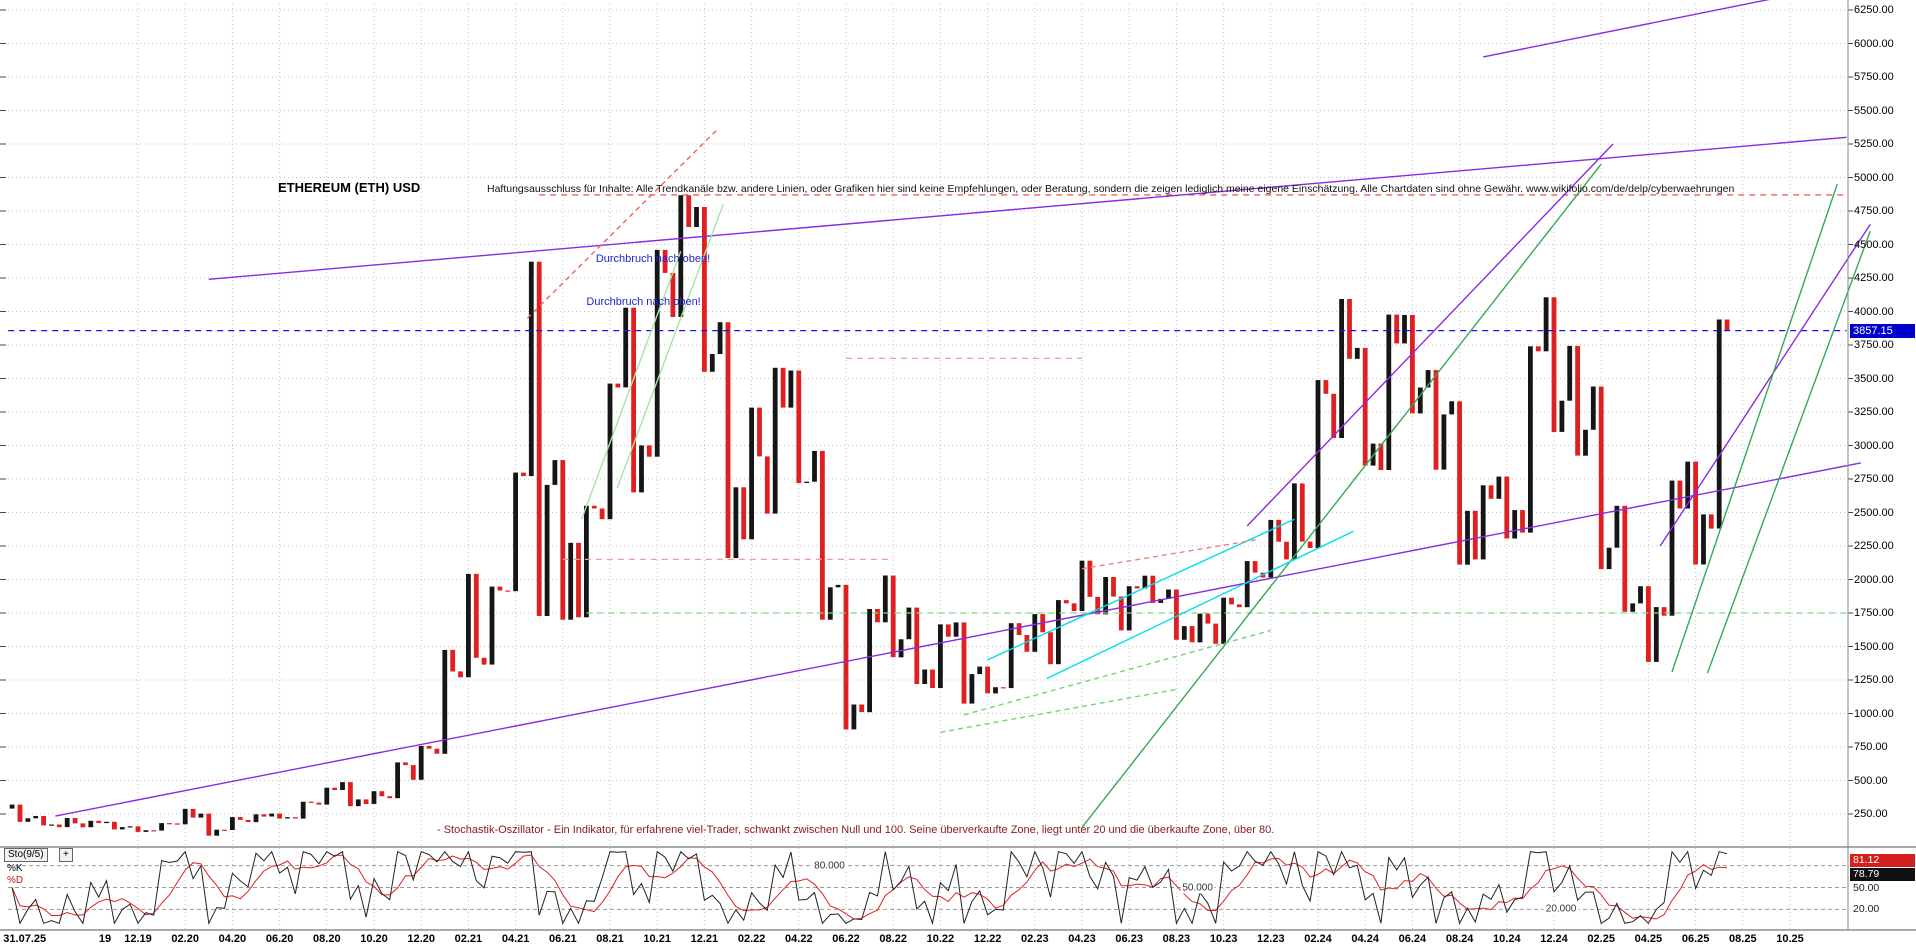 This screenshot has width=1916, height=948. What do you see at coordinates (1176, 939) in the screenshot?
I see `time-axis-label: 08.23` at bounding box center [1176, 939].